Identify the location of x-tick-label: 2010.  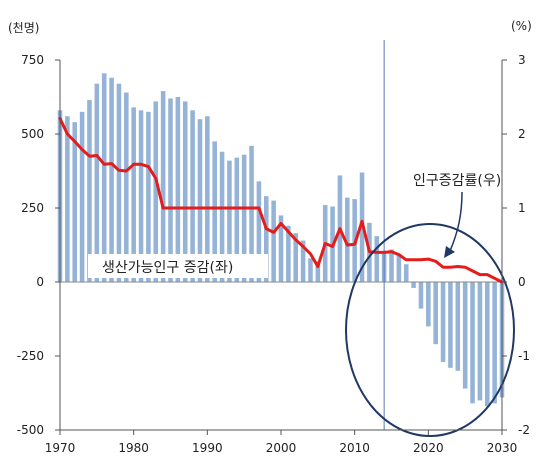
(354, 448).